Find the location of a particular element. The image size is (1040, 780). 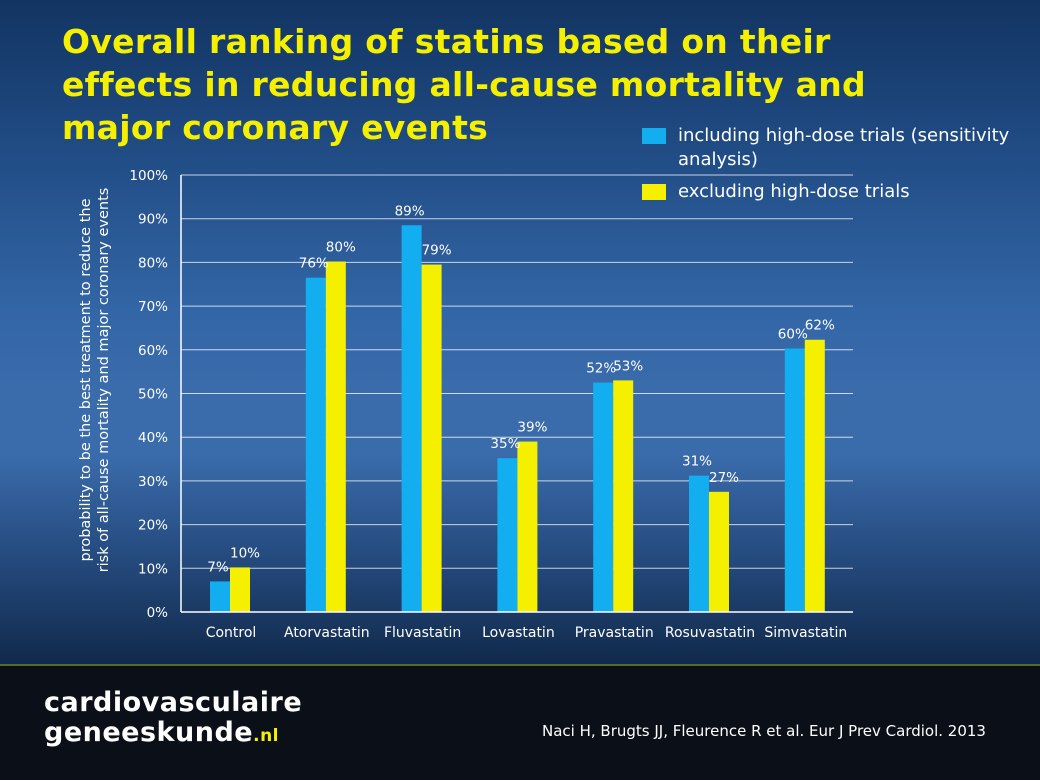

bar-value-label: 52% is located at coordinates (601, 369).